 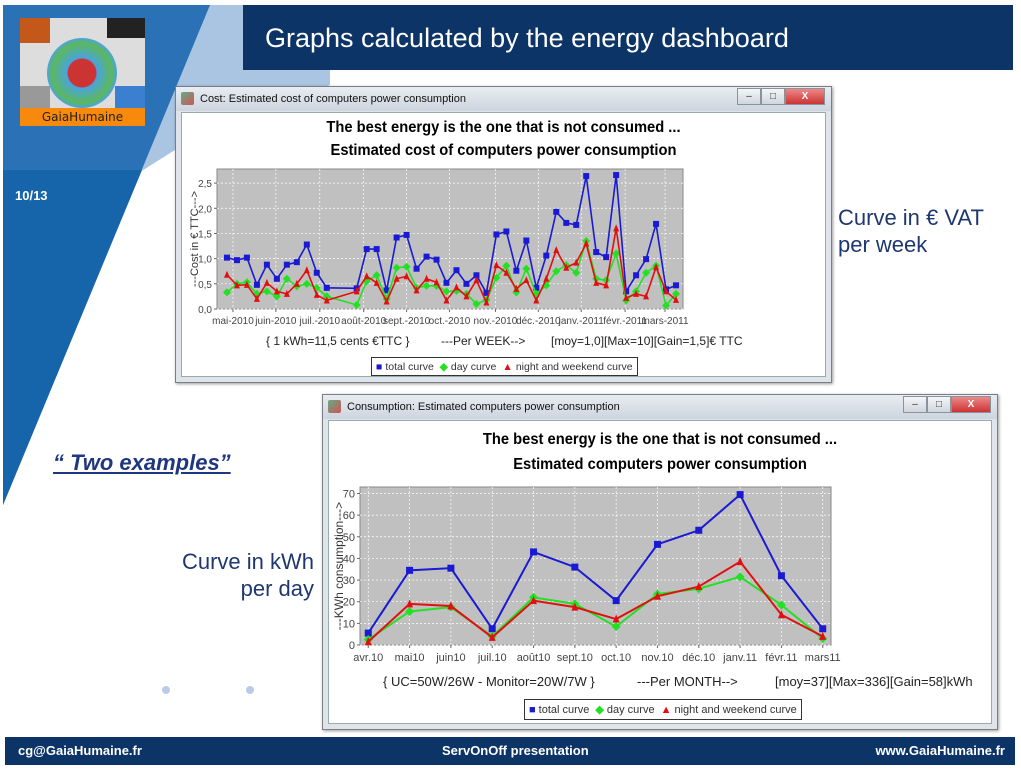 What do you see at coordinates (698, 658) in the screenshot?
I see `x-tick-label: déc.10` at bounding box center [698, 658].